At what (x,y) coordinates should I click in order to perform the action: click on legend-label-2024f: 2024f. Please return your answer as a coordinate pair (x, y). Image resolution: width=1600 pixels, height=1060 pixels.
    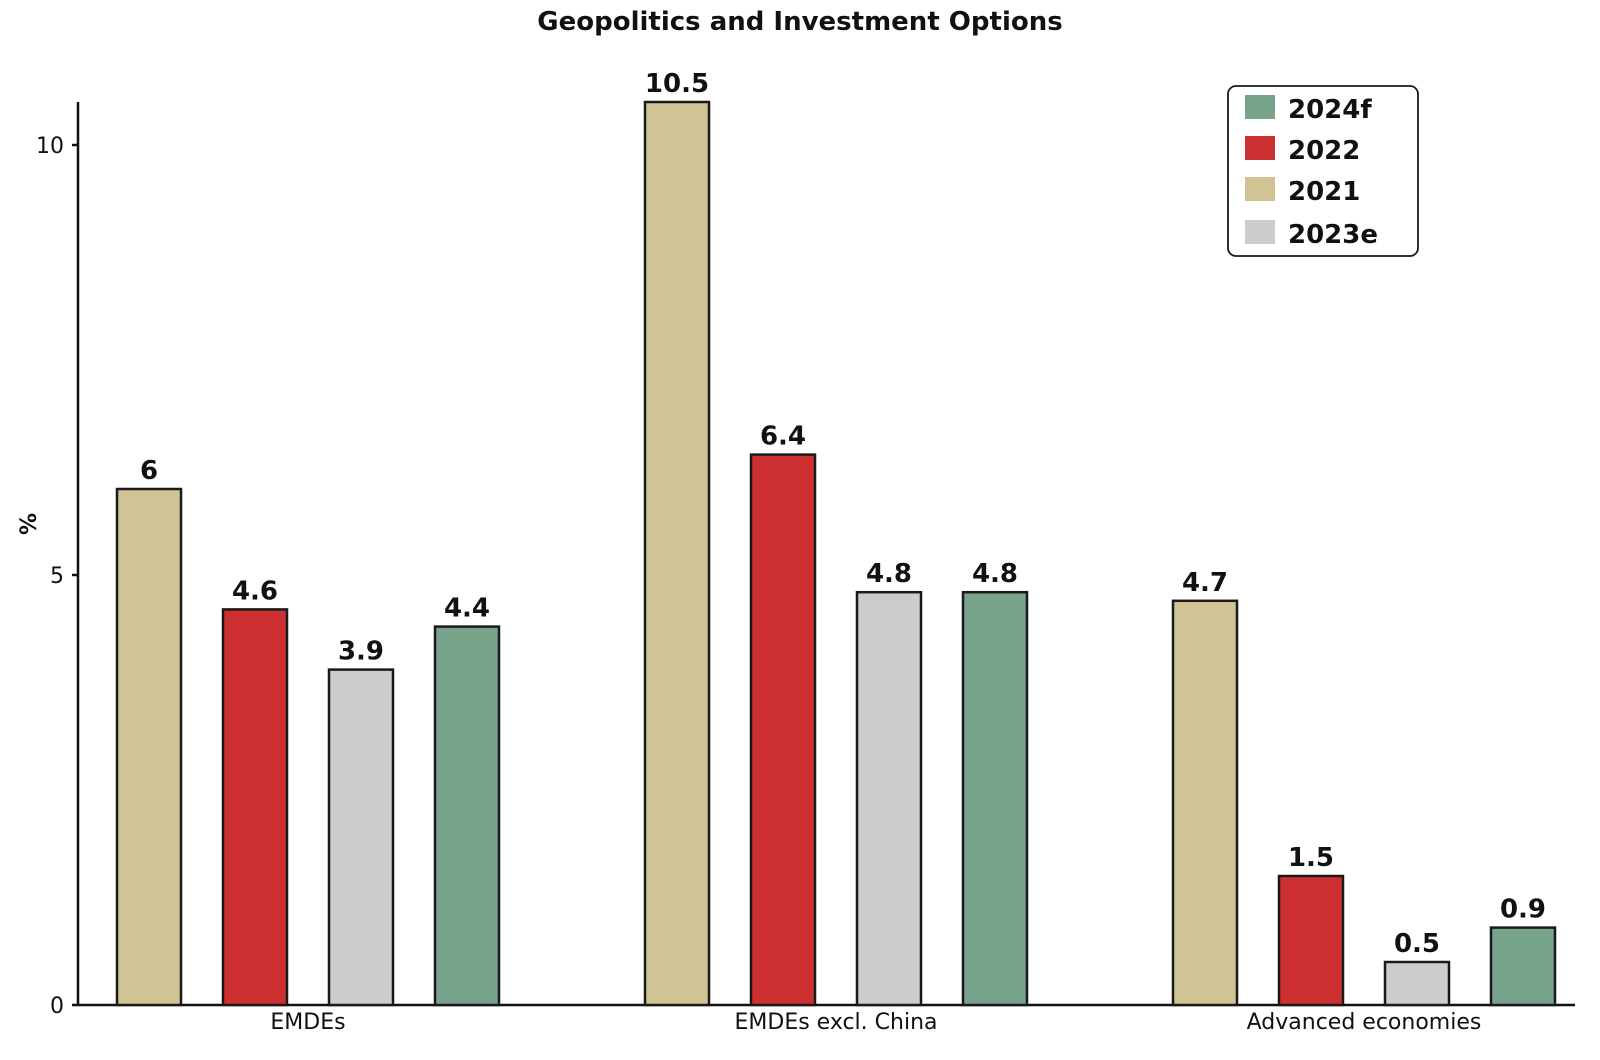
    Looking at the image, I should click on (1330, 110).